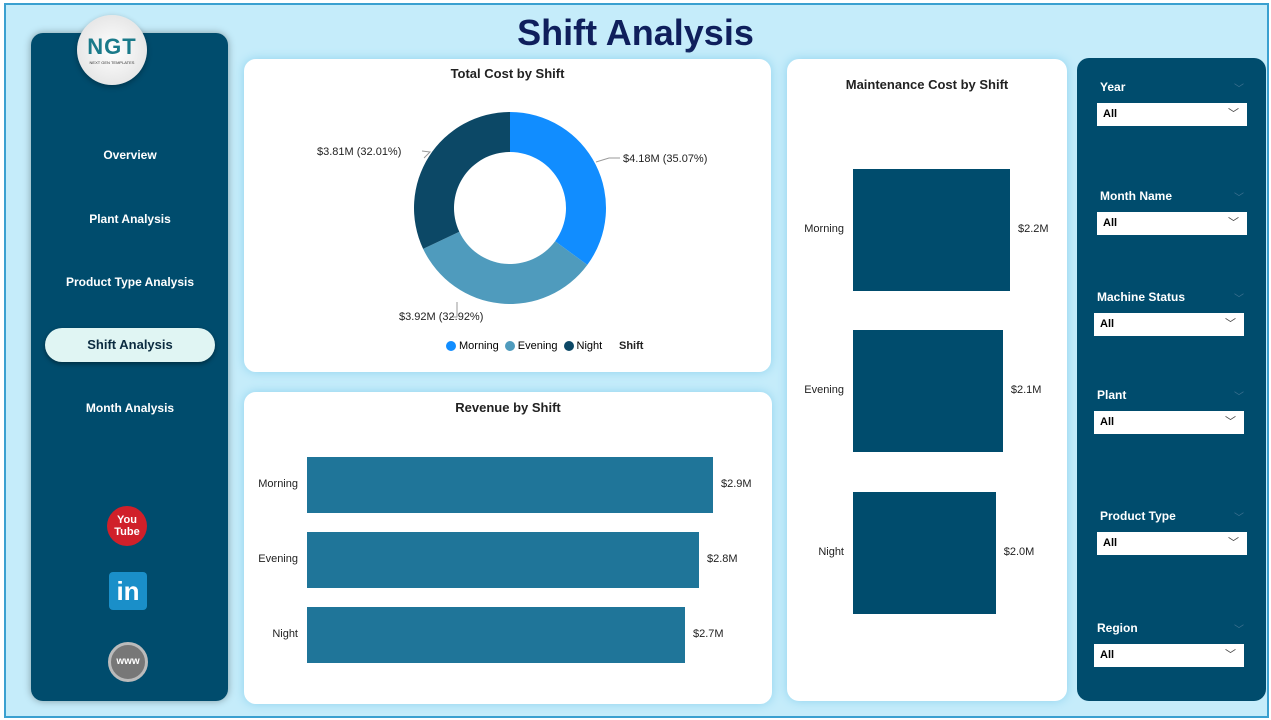 The height and width of the screenshot is (720, 1271). What do you see at coordinates (130, 282) in the screenshot?
I see `nav-product-type-analysis: Product Type Analysis` at bounding box center [130, 282].